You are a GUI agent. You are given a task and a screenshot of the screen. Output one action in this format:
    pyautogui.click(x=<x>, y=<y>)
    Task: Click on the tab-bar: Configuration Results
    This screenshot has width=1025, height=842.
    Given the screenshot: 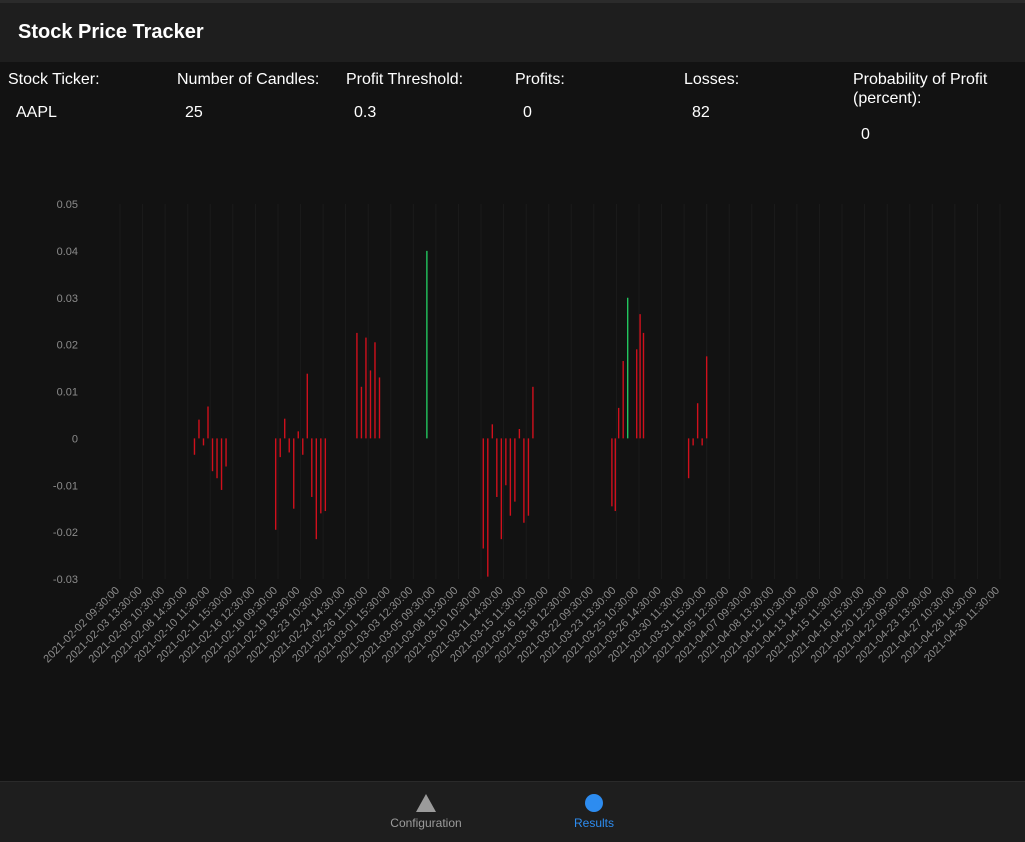 What is the action you would take?
    pyautogui.click(x=512, y=811)
    